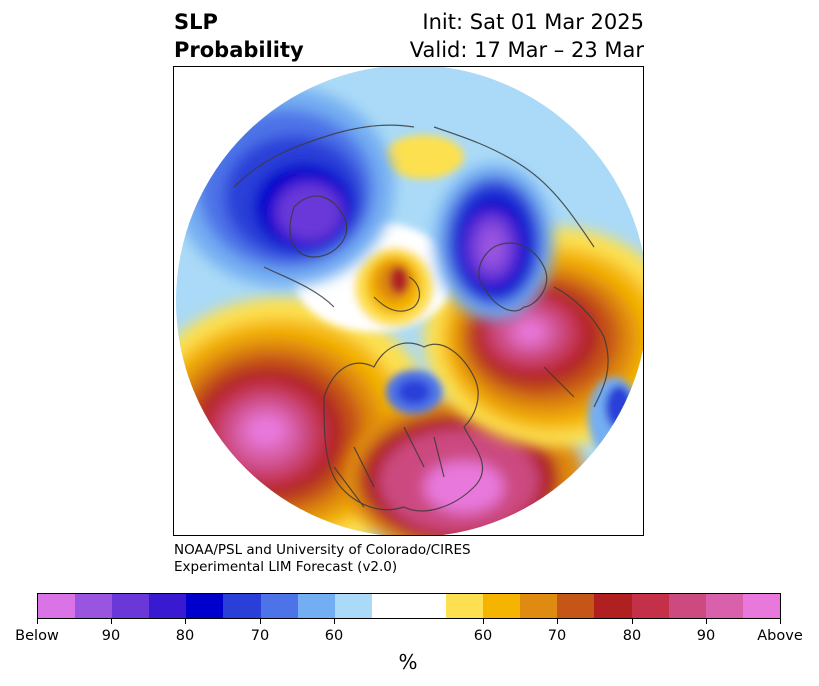 The image size is (819, 686). What do you see at coordinates (526, 50) in the screenshot?
I see `valid-range: Valid: 17 Mar – 23 Mar` at bounding box center [526, 50].